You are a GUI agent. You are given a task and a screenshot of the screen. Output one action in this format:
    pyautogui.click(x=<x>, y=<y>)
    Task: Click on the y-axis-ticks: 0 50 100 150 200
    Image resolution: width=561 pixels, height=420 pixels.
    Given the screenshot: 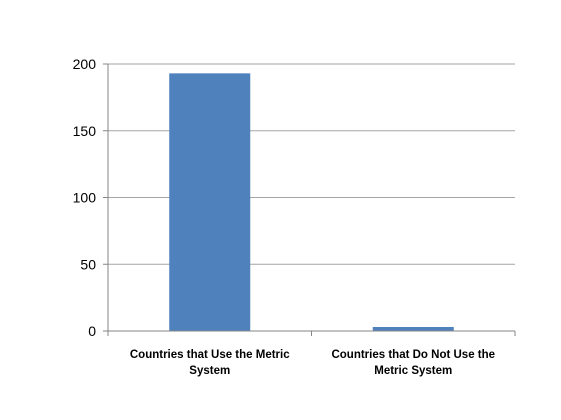 What is the action you would take?
    pyautogui.click(x=90, y=197)
    